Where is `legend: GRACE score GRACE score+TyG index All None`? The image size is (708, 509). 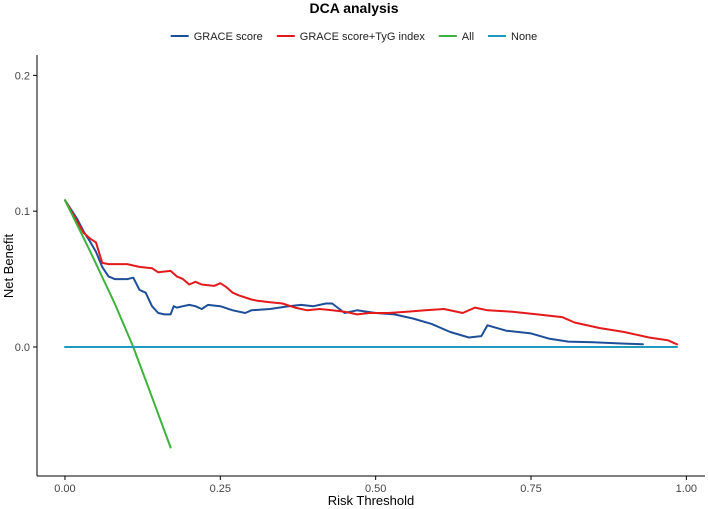 legend: GRACE score GRACE score+TyG index All None is located at coordinates (353, 37).